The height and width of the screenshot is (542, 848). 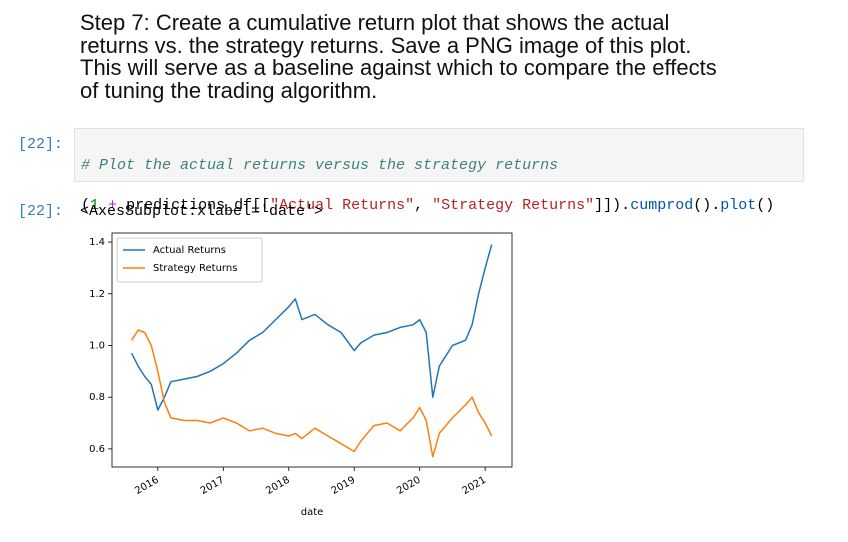 What do you see at coordinates (765, 205) in the screenshot?
I see `code-token: ()` at bounding box center [765, 205].